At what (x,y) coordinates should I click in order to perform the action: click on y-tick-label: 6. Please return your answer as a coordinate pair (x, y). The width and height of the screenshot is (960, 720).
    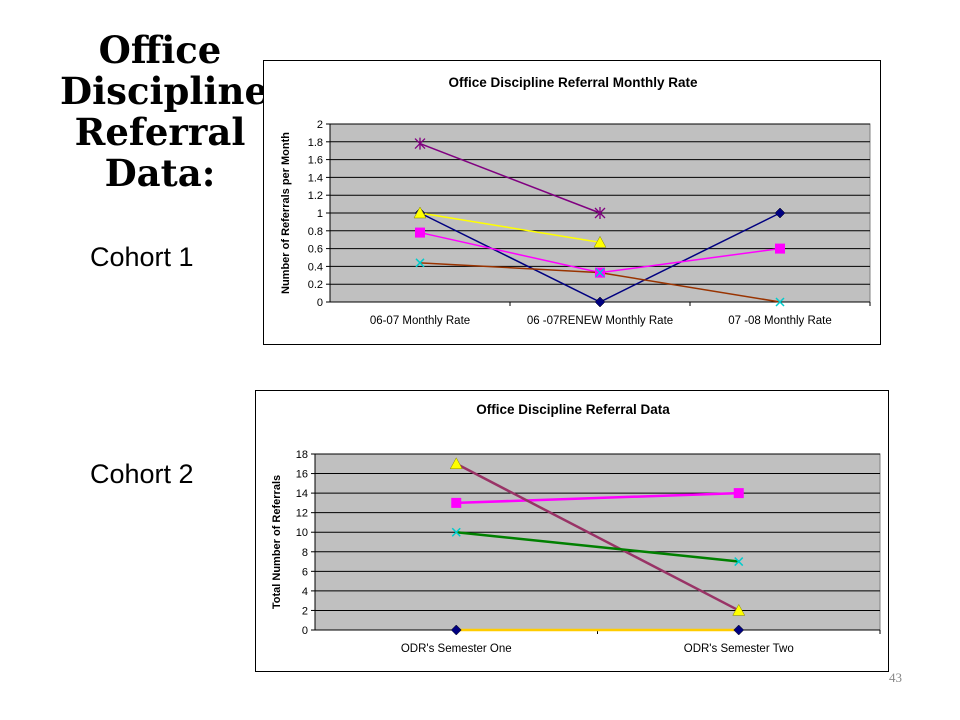
    Looking at the image, I should click on (305, 572).